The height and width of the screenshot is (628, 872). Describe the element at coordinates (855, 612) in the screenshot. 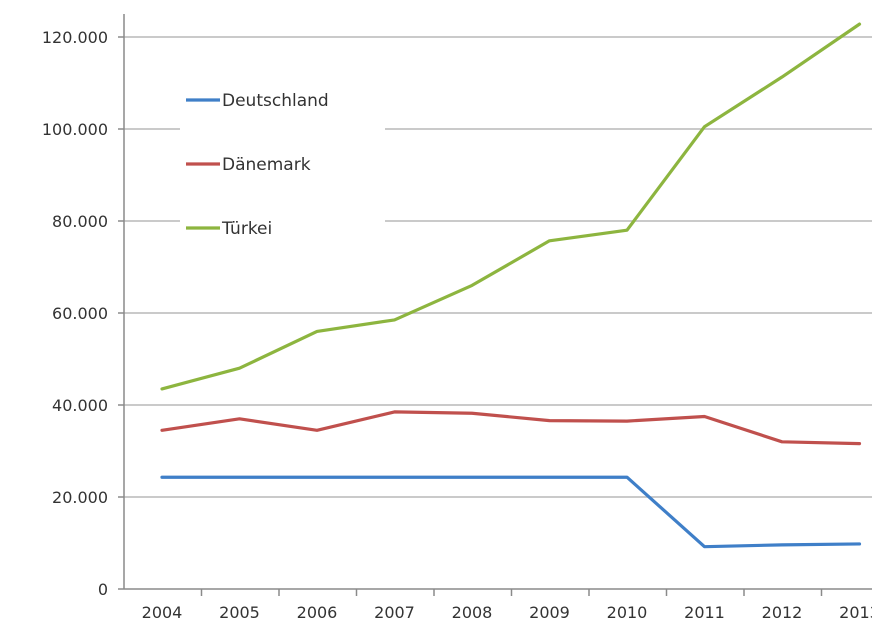

I see `x-tick-label: 2013` at that location.